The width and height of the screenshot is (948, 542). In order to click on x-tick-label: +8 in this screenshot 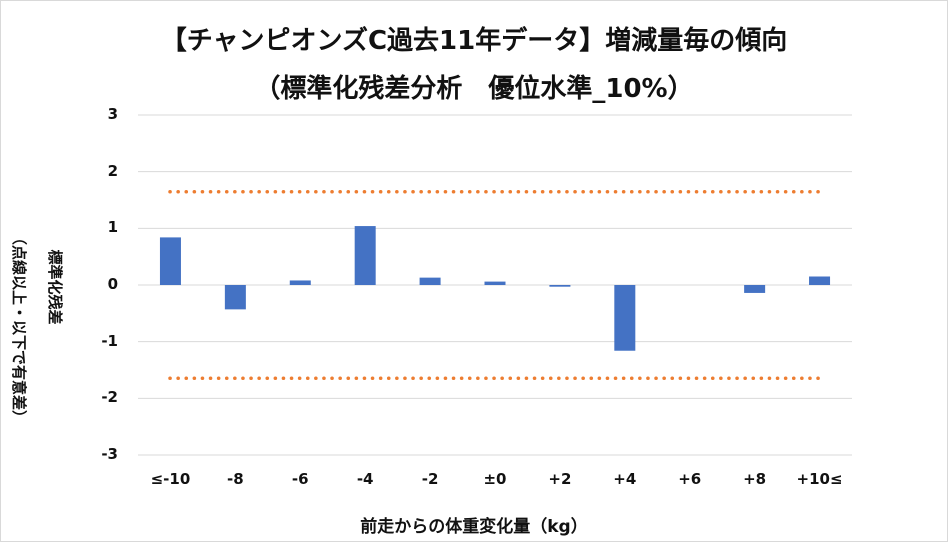, I will do `click(755, 479)`.